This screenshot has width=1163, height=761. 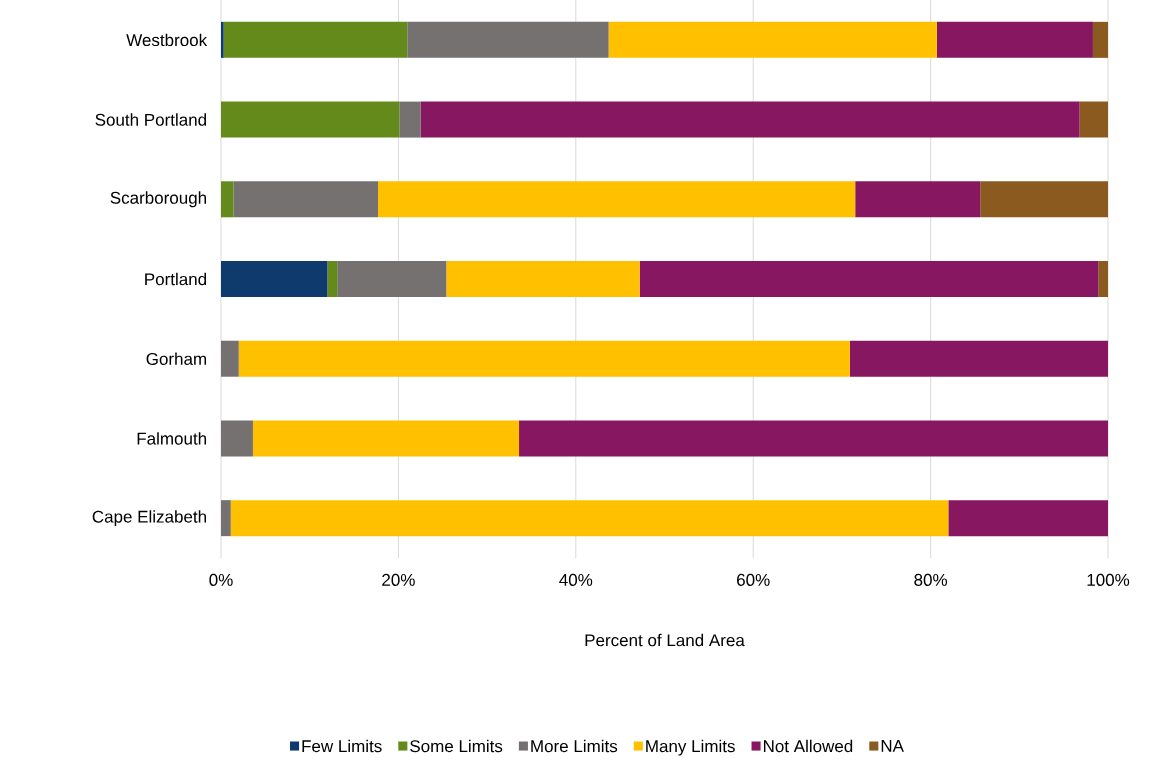 What do you see at coordinates (176, 279) in the screenshot?
I see `y-tick-label: Portland` at bounding box center [176, 279].